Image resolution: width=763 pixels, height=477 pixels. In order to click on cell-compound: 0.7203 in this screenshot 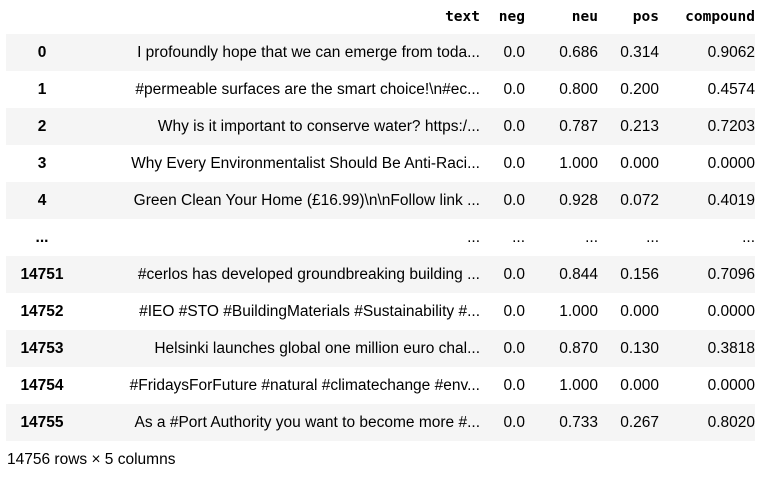, I will do `click(731, 126)`.